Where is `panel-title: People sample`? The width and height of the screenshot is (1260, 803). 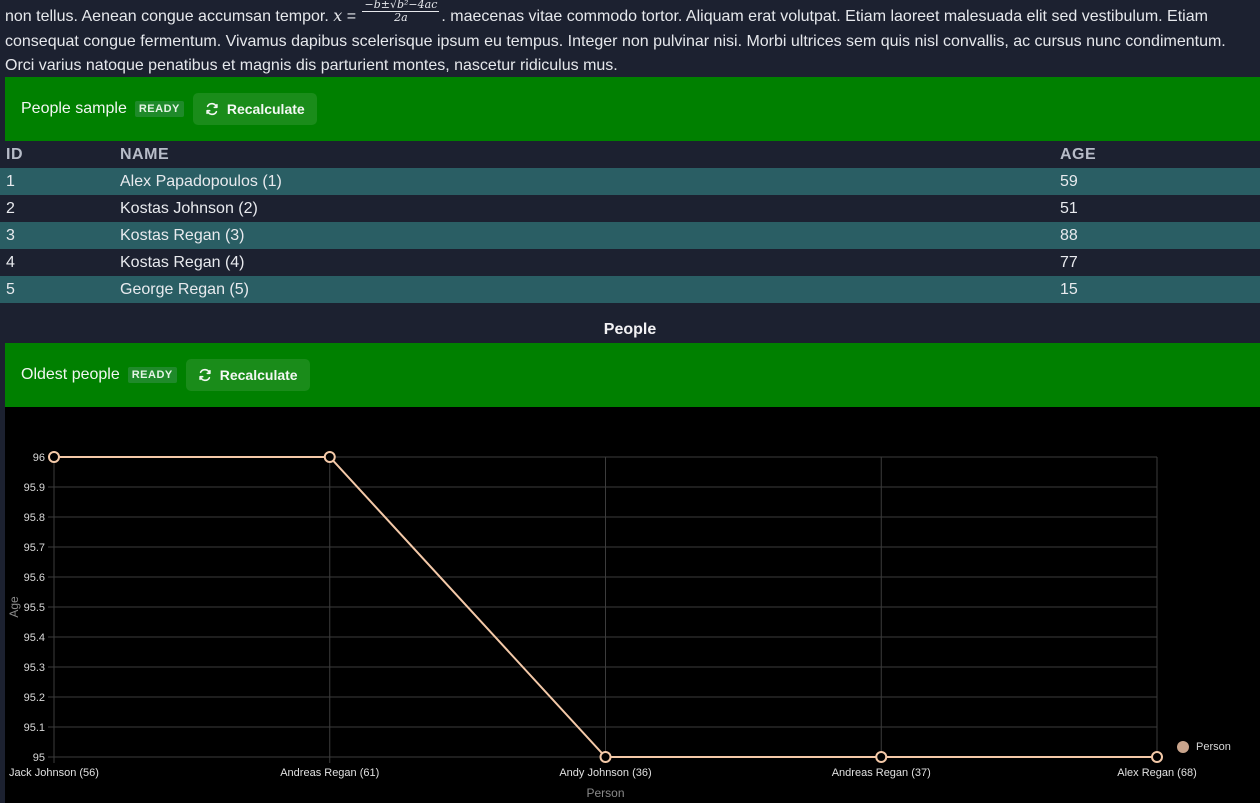
panel-title: People sample is located at coordinates (74, 108).